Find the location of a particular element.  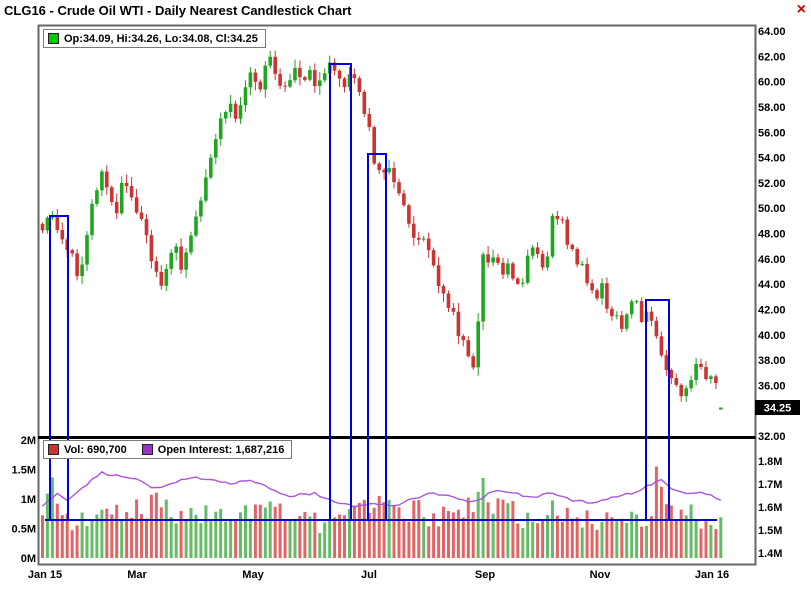

axis-label: 42.00 is located at coordinates (772, 310).